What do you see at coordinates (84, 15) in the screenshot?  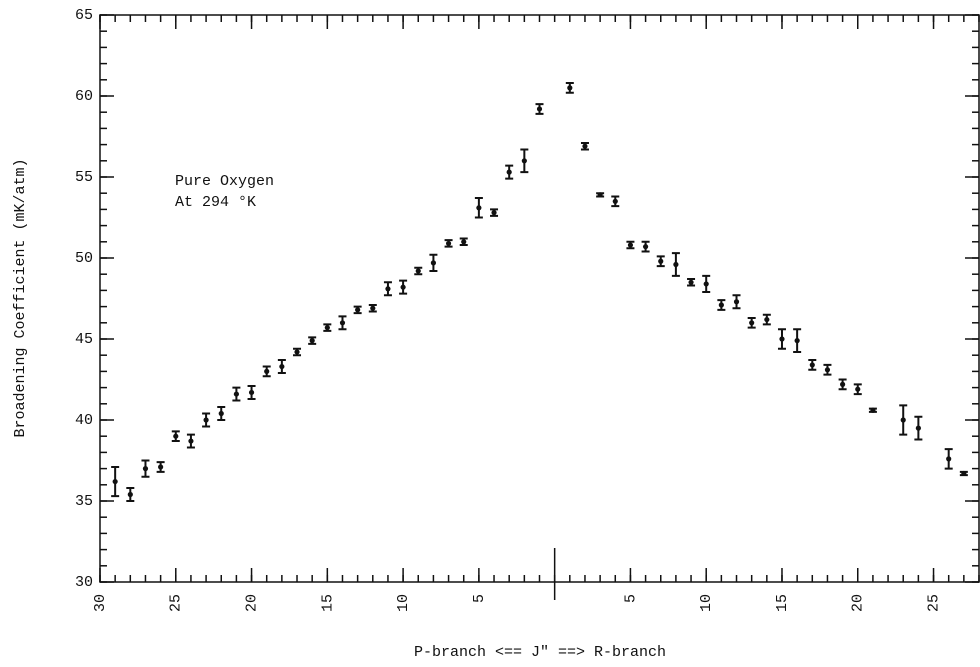 I see `y-tick-label: 65` at bounding box center [84, 15].